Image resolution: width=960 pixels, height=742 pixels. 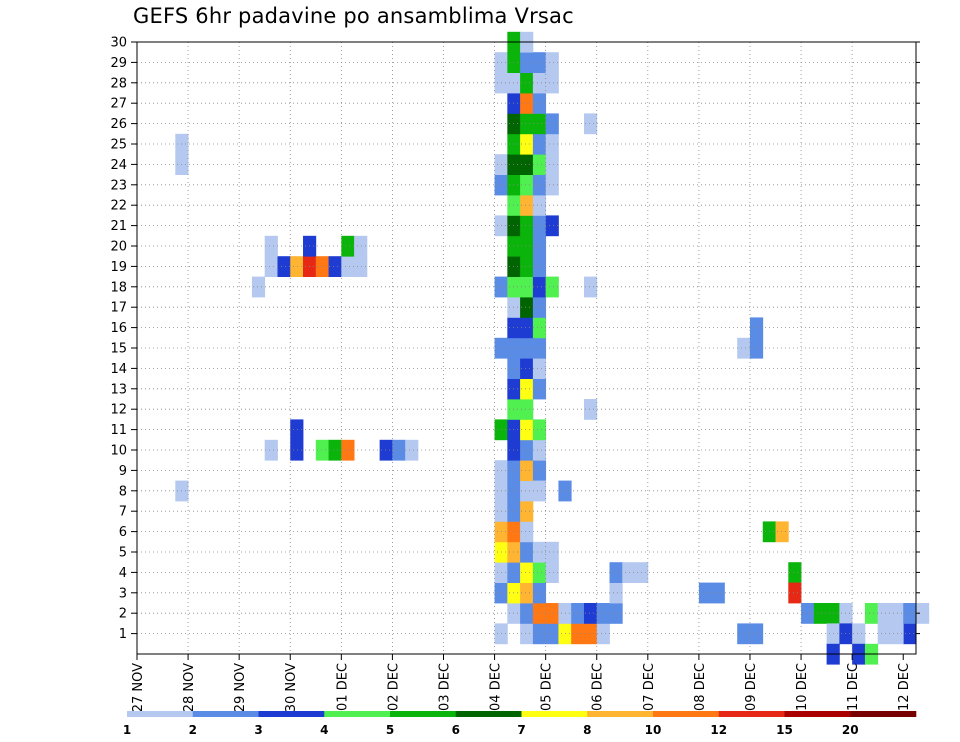 What do you see at coordinates (520, 724) in the screenshot?
I see `color-legend: 1 2 3 4 5 6 7 8 10 12 15 20` at bounding box center [520, 724].